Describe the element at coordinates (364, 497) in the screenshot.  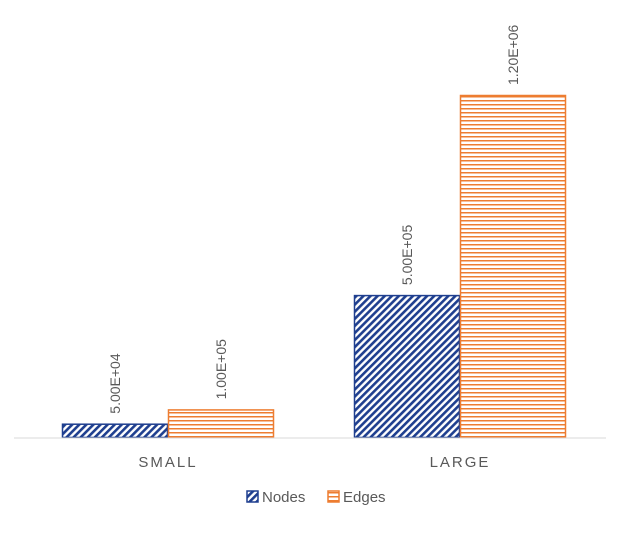
I see `legend-label-edges: Edges` at that location.